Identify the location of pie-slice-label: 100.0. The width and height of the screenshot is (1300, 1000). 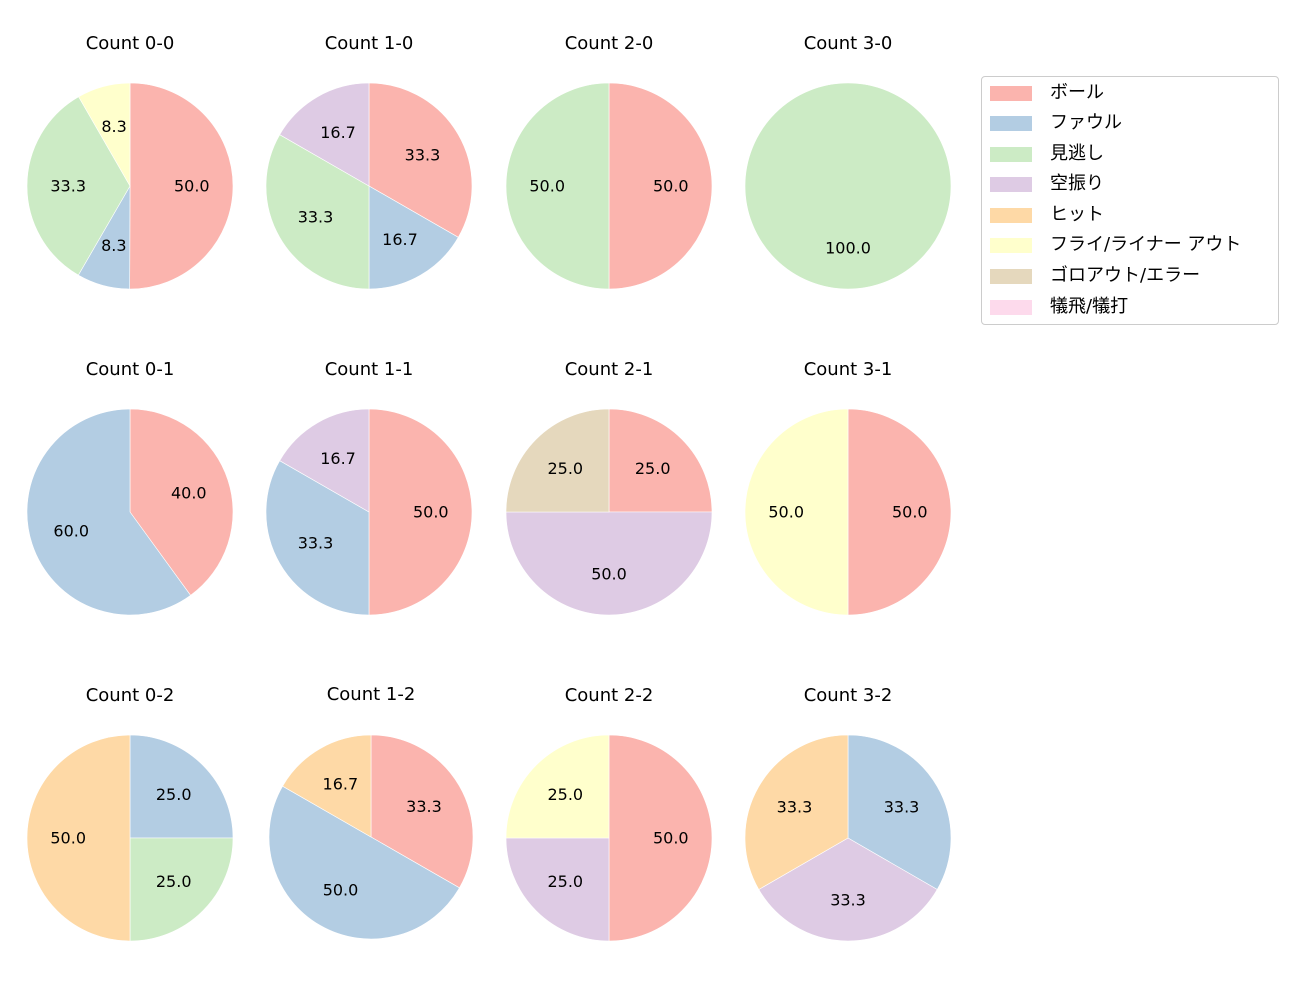
(848, 247).